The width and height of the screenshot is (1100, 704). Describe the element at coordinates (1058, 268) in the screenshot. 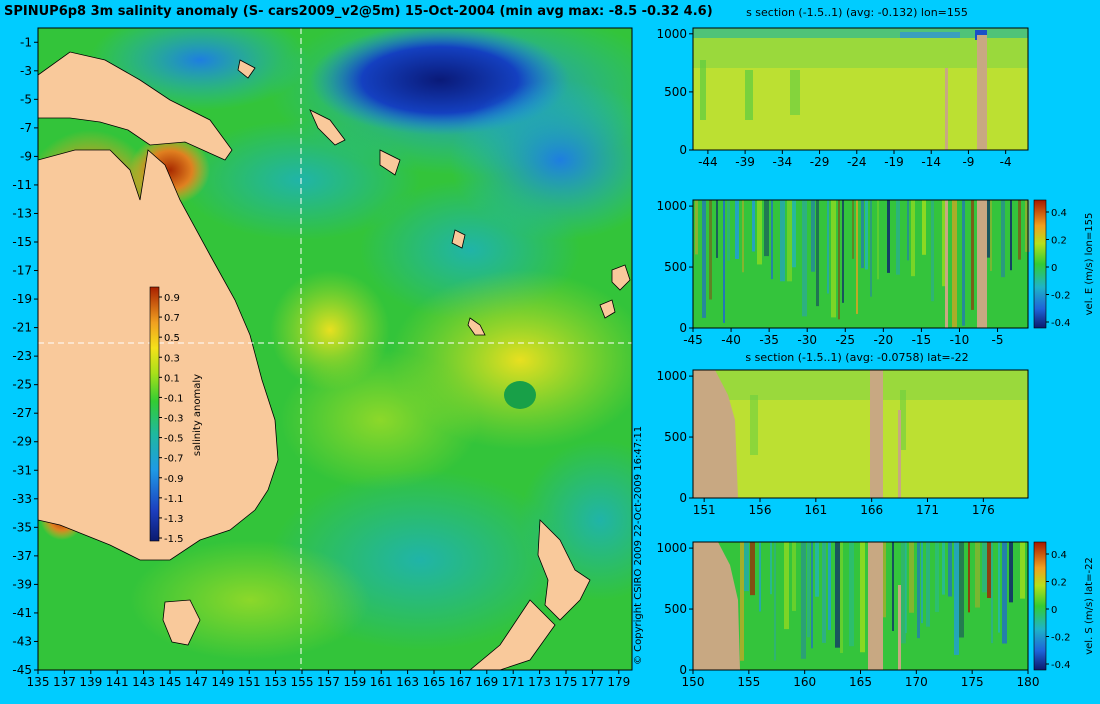

I see `panel2-colorbar-ticks: 0.4 0.2 0 -0.2 -0.4` at that location.